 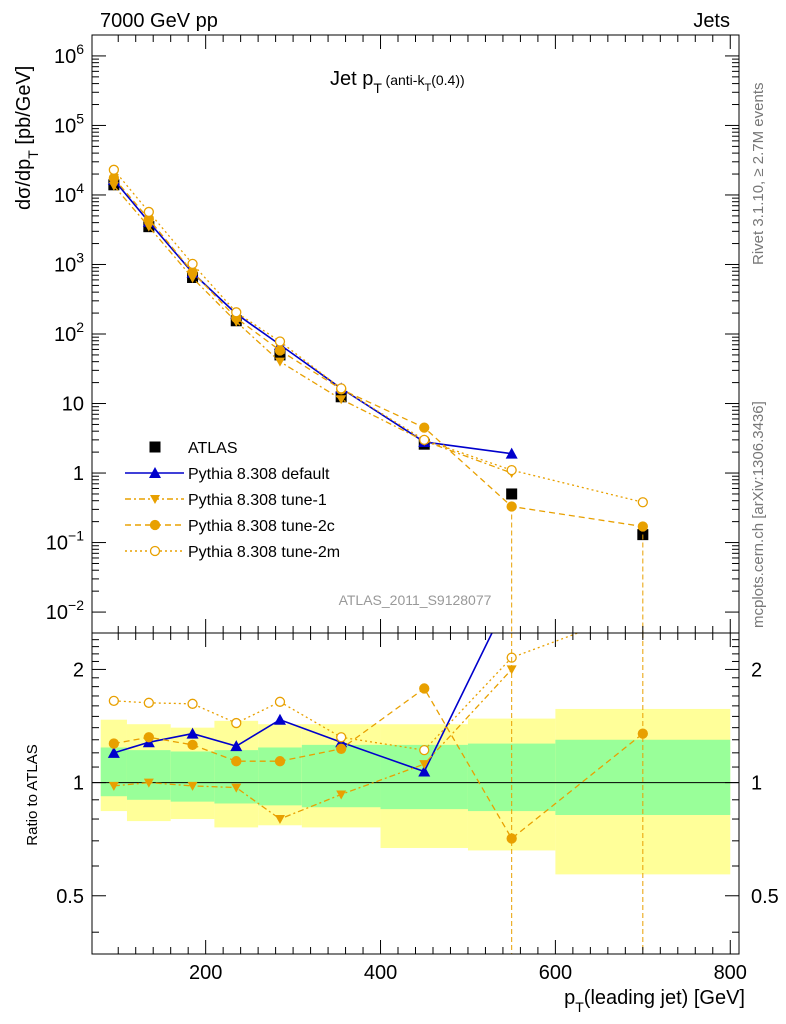 What do you see at coordinates (213, 448) in the screenshot?
I see `legend-label: ATLAS` at bounding box center [213, 448].